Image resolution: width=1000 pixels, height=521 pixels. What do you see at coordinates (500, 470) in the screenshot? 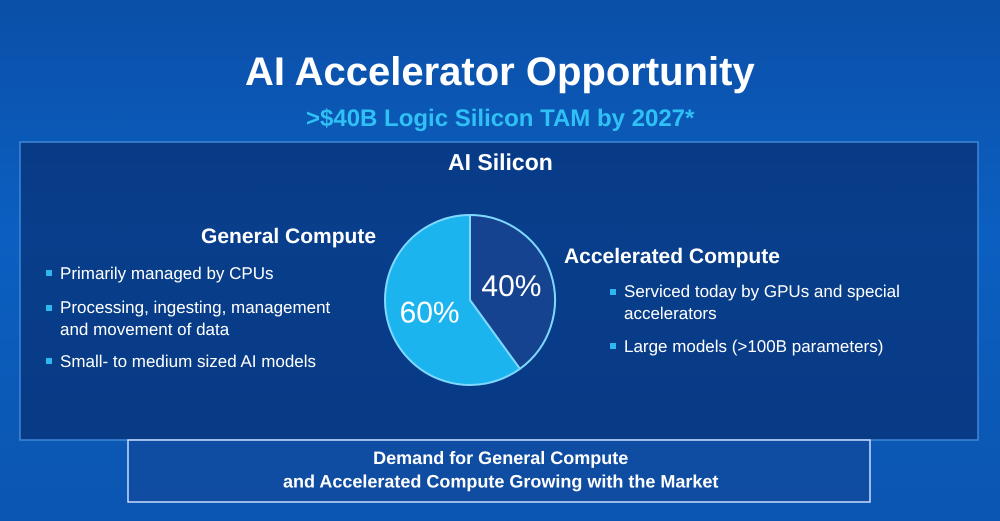
I see `text: Demand for General Compute and Accelerated Compute Growing with the Market` at bounding box center [500, 470].